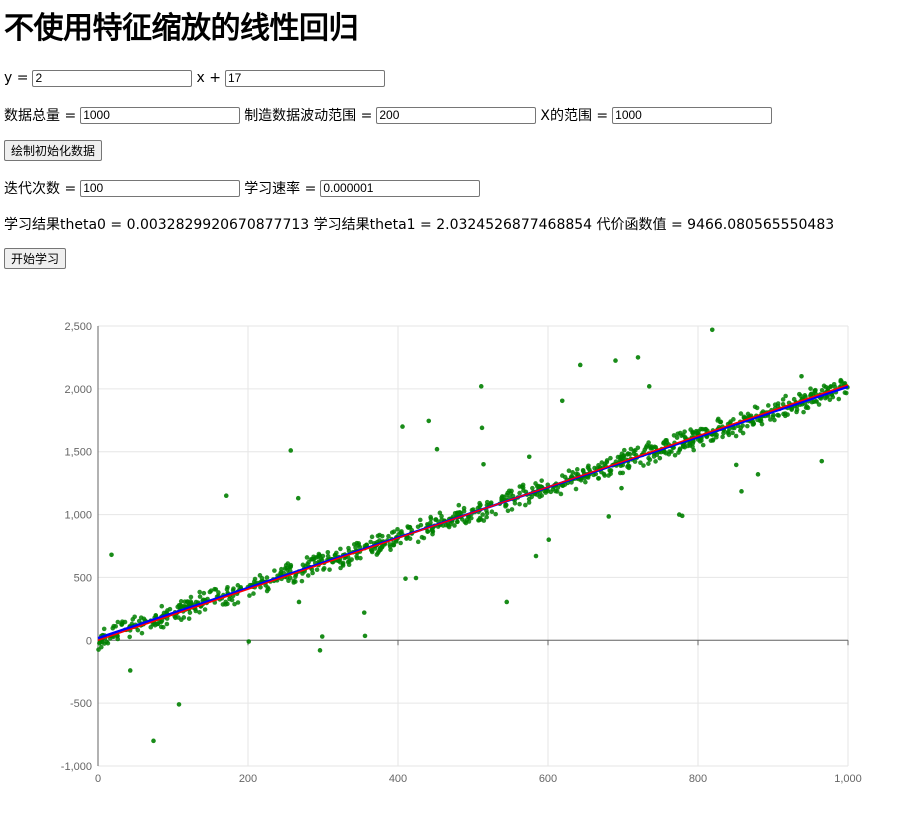 This screenshot has height=818, width=904. What do you see at coordinates (692, 115) in the screenshot?
I see `xrange-input` at bounding box center [692, 115].